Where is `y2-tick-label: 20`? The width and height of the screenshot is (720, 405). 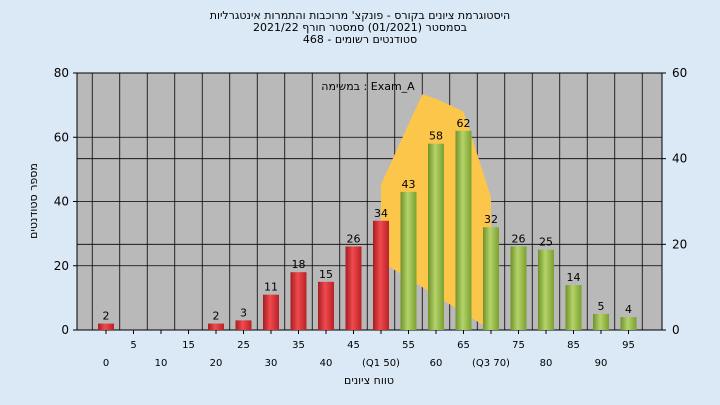
y2-tick-label: 20 is located at coordinates (679, 244).